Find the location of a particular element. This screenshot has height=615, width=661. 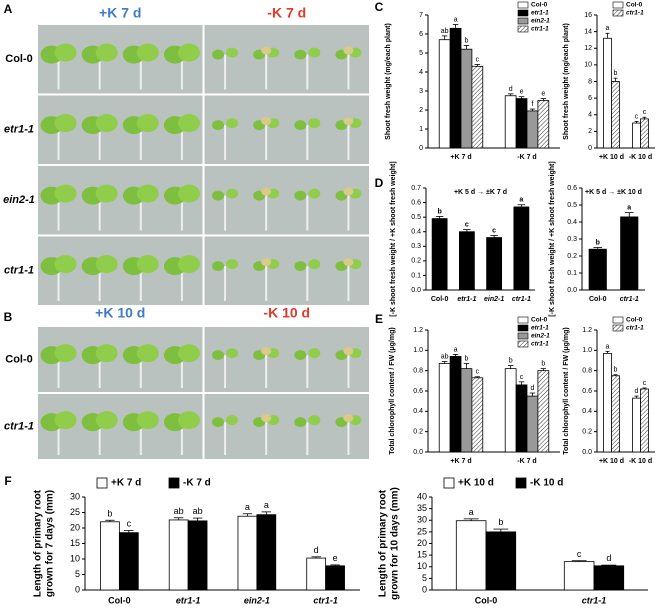

y-tick-label: 1.2 is located at coordinates (587, 330).